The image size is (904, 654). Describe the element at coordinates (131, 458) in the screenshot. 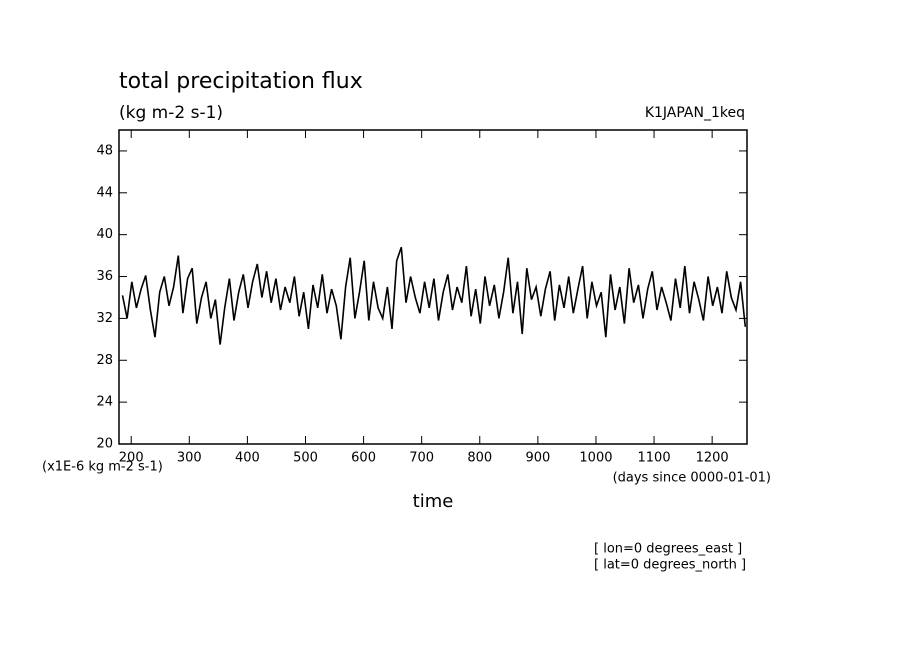

I see `x-tick-label: 200` at that location.